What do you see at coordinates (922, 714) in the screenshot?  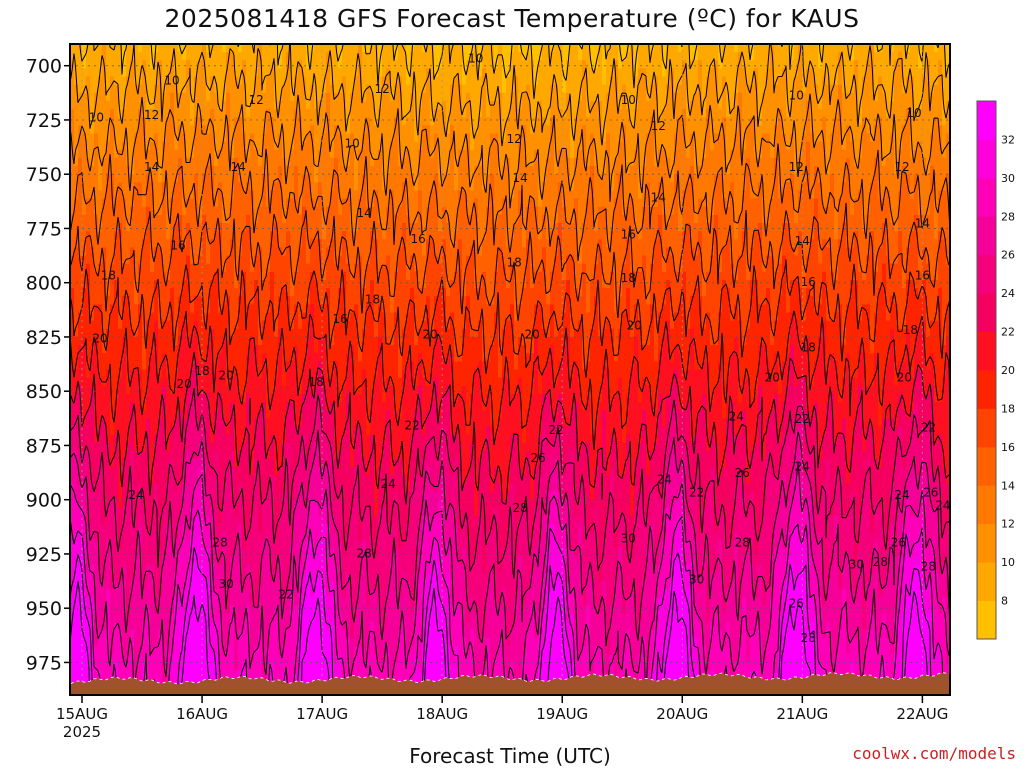 I see `x-tick-label-22AUG: 22AUG` at bounding box center [922, 714].